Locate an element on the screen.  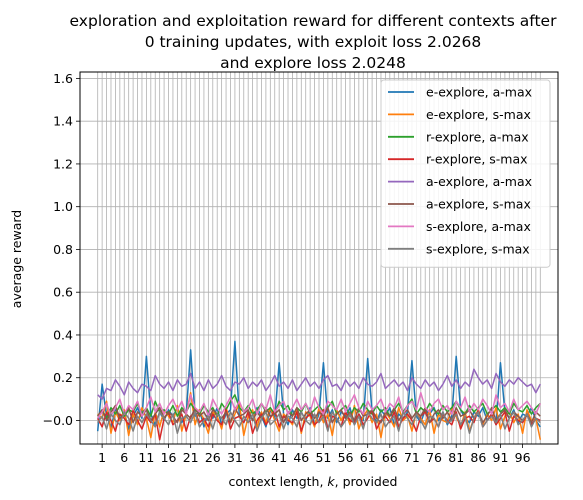
x-tick-label: 31 is located at coordinates (235, 457).